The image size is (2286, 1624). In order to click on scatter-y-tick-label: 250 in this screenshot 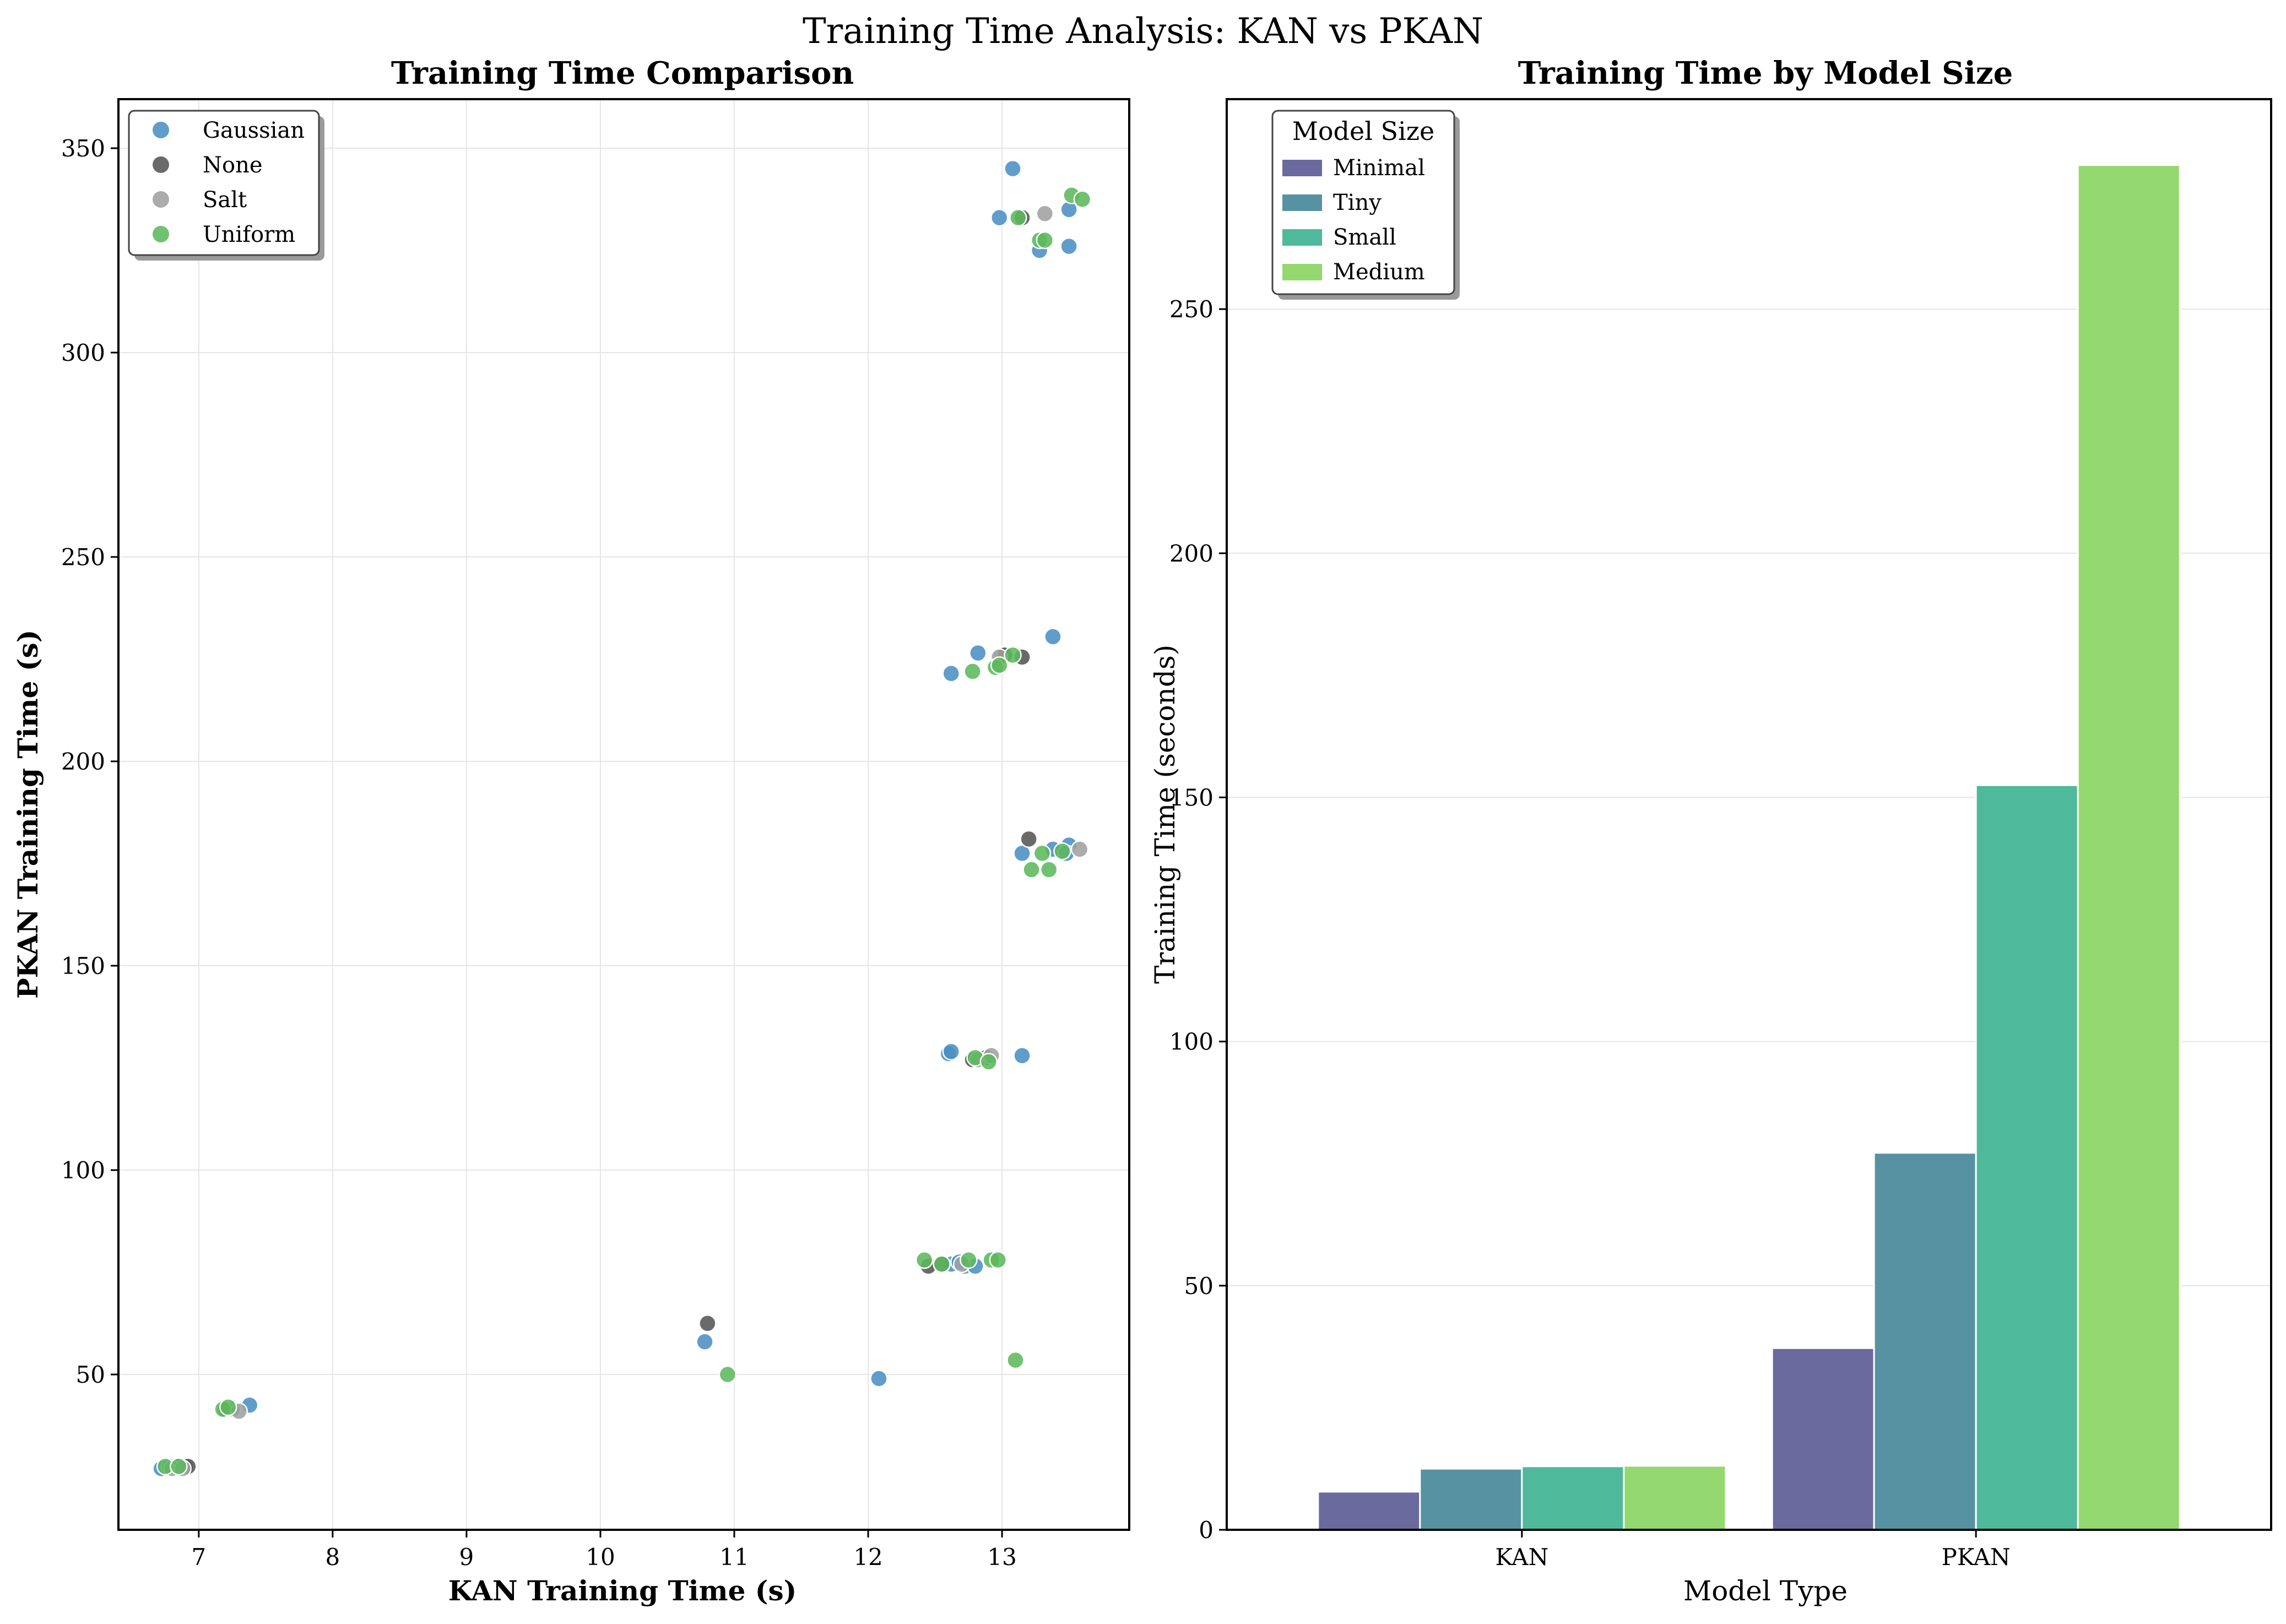, I will do `click(83, 557)`.